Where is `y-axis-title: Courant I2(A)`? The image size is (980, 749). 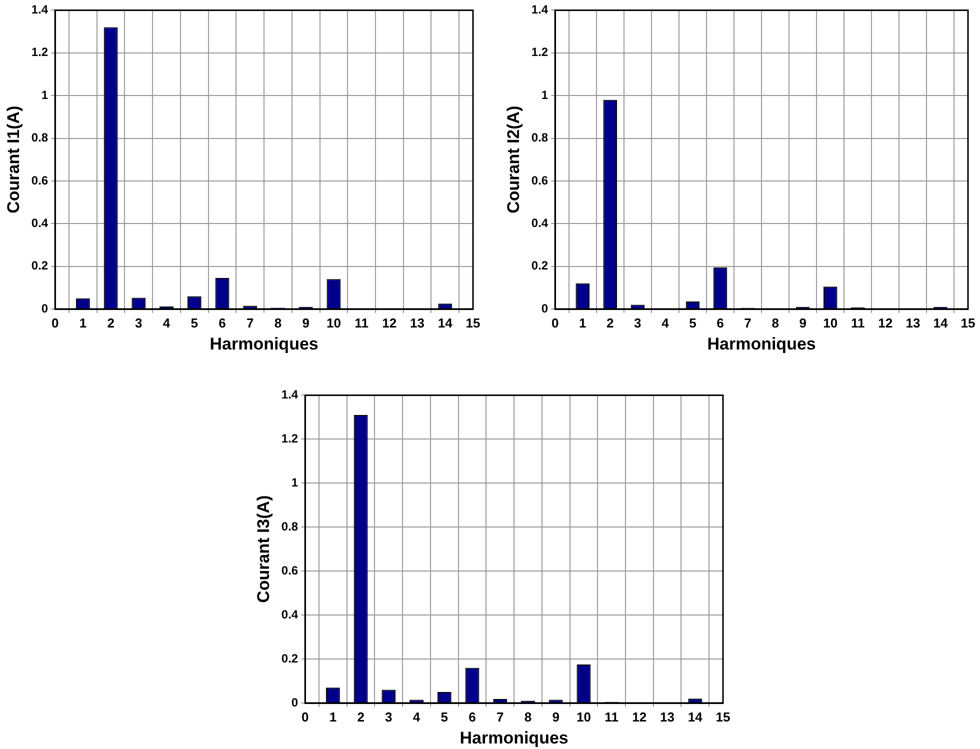 y-axis-title: Courant I2(A) is located at coordinates (513, 160).